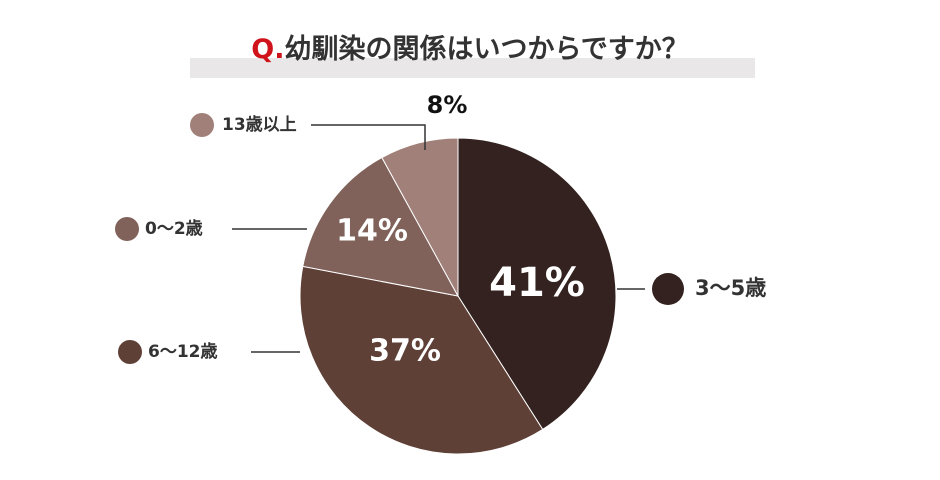 The height and width of the screenshot is (480, 940). What do you see at coordinates (174, 228) in the screenshot?
I see `legend-label: 0〜2歳` at bounding box center [174, 228].